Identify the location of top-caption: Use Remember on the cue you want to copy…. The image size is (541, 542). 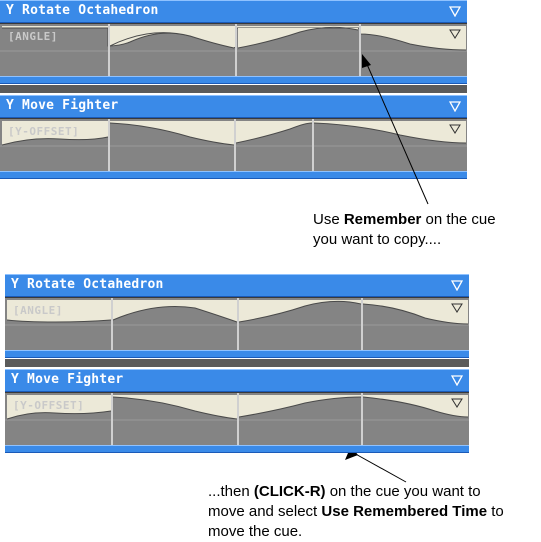
(423, 230).